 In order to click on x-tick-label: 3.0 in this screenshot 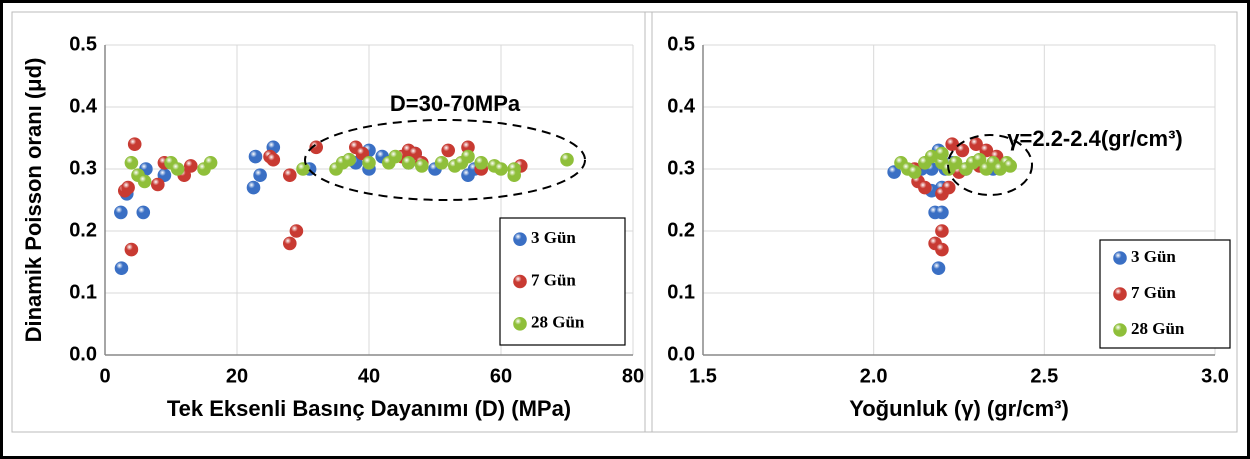, I will do `click(1215, 376)`.